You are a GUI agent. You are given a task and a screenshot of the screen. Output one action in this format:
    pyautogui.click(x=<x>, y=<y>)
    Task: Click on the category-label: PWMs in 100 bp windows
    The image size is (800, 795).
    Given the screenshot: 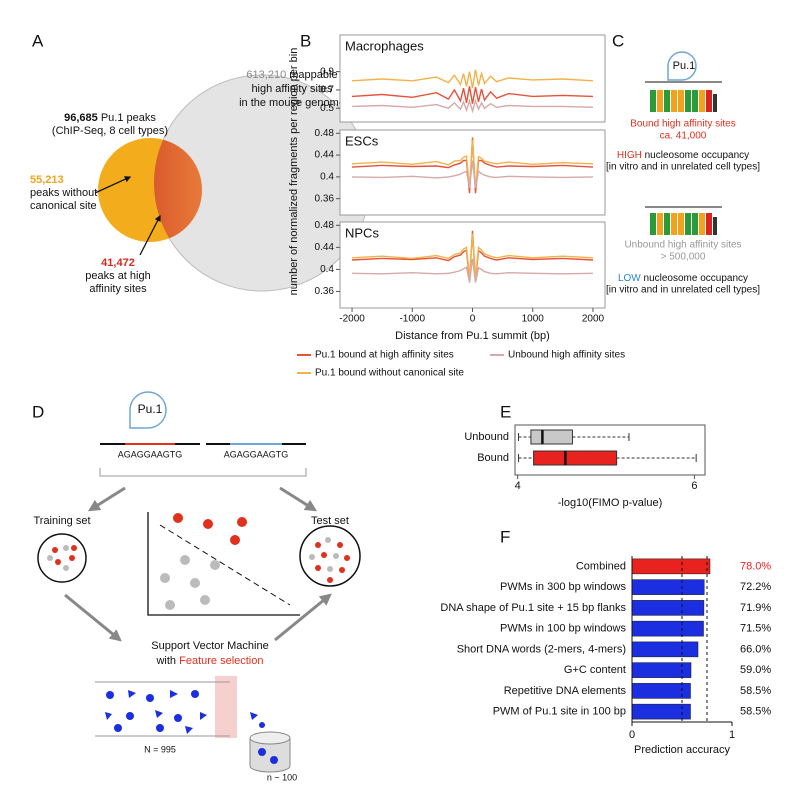 What is the action you would take?
    pyautogui.click(x=563, y=629)
    